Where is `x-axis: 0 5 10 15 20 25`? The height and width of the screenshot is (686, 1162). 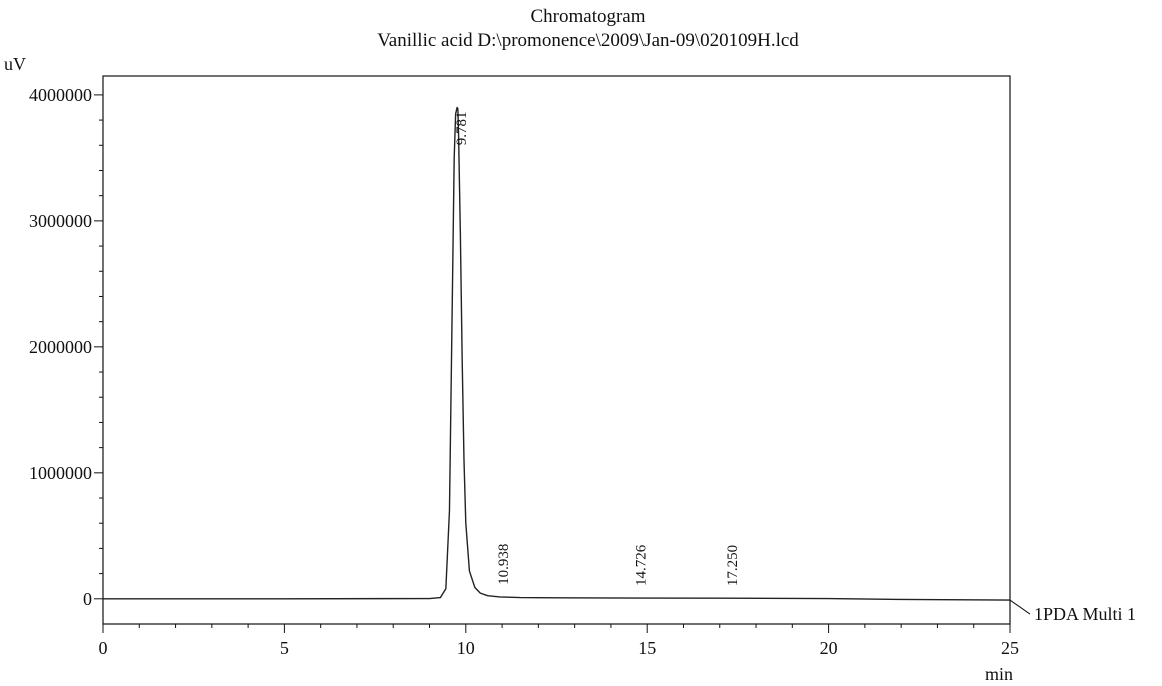 x-axis: 0 5 10 15 20 25 is located at coordinates (559, 641).